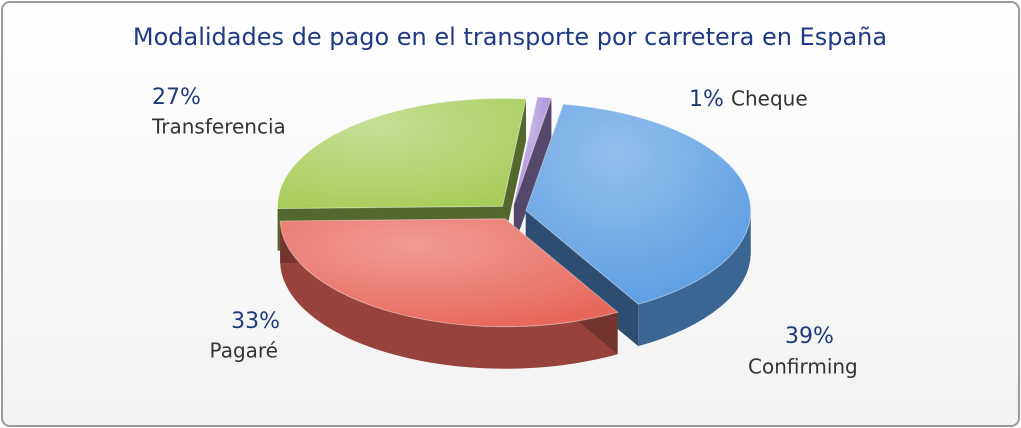 The height and width of the screenshot is (428, 1021). I want to click on value-label: 27%, so click(176, 97).